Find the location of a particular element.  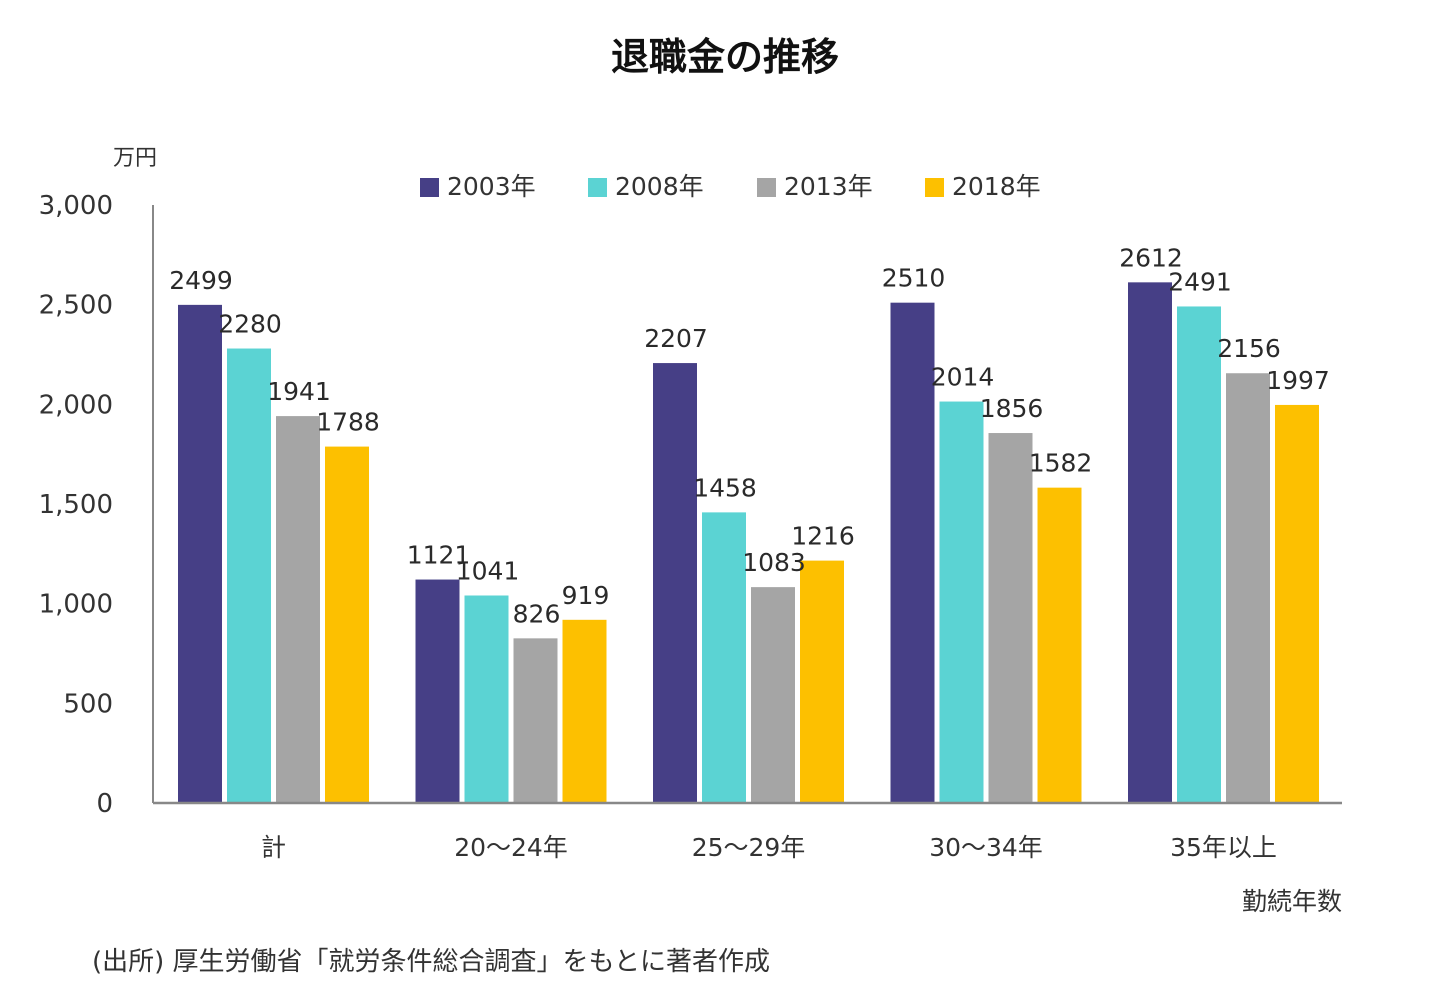

x-category-label: 20～24年 is located at coordinates (511, 847).